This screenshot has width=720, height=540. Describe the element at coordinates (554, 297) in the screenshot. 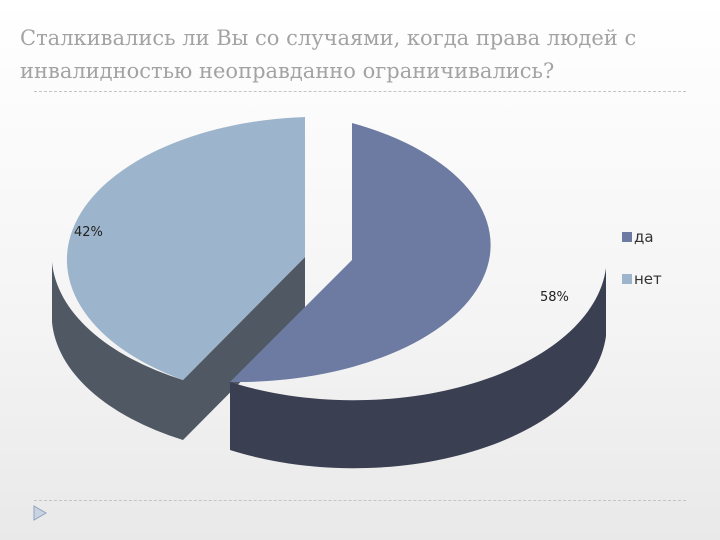

I see `data-label-da: 58%` at that location.